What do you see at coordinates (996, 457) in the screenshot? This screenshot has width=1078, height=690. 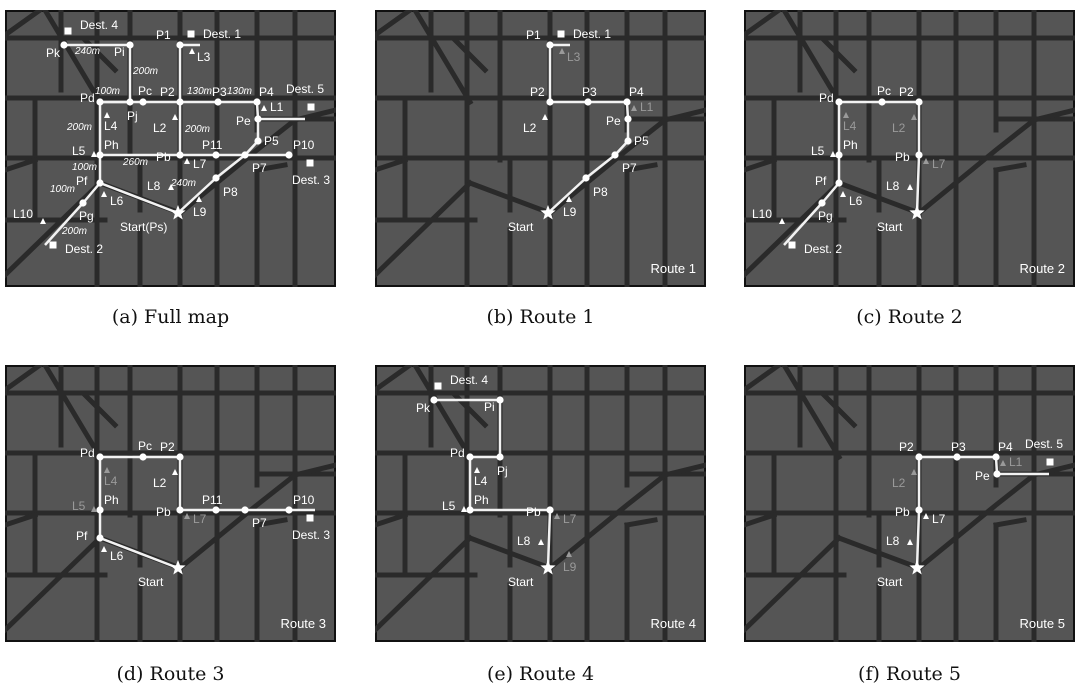 I see `waypoint-p4` at bounding box center [996, 457].